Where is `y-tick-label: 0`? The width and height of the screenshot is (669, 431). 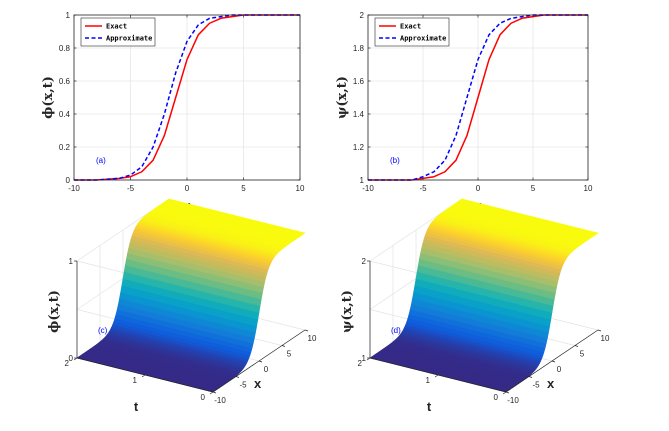
y-tick-label: 0 is located at coordinates (68, 180).